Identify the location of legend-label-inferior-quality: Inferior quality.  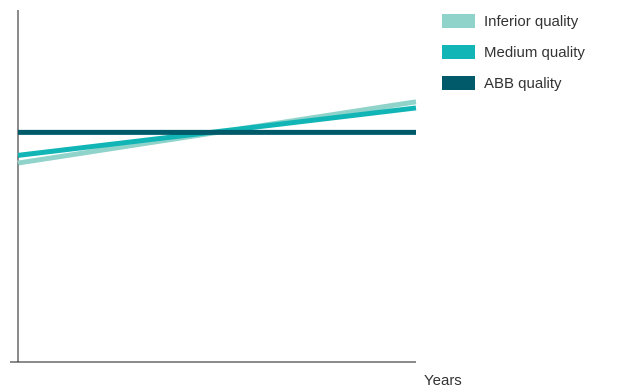
(531, 21).